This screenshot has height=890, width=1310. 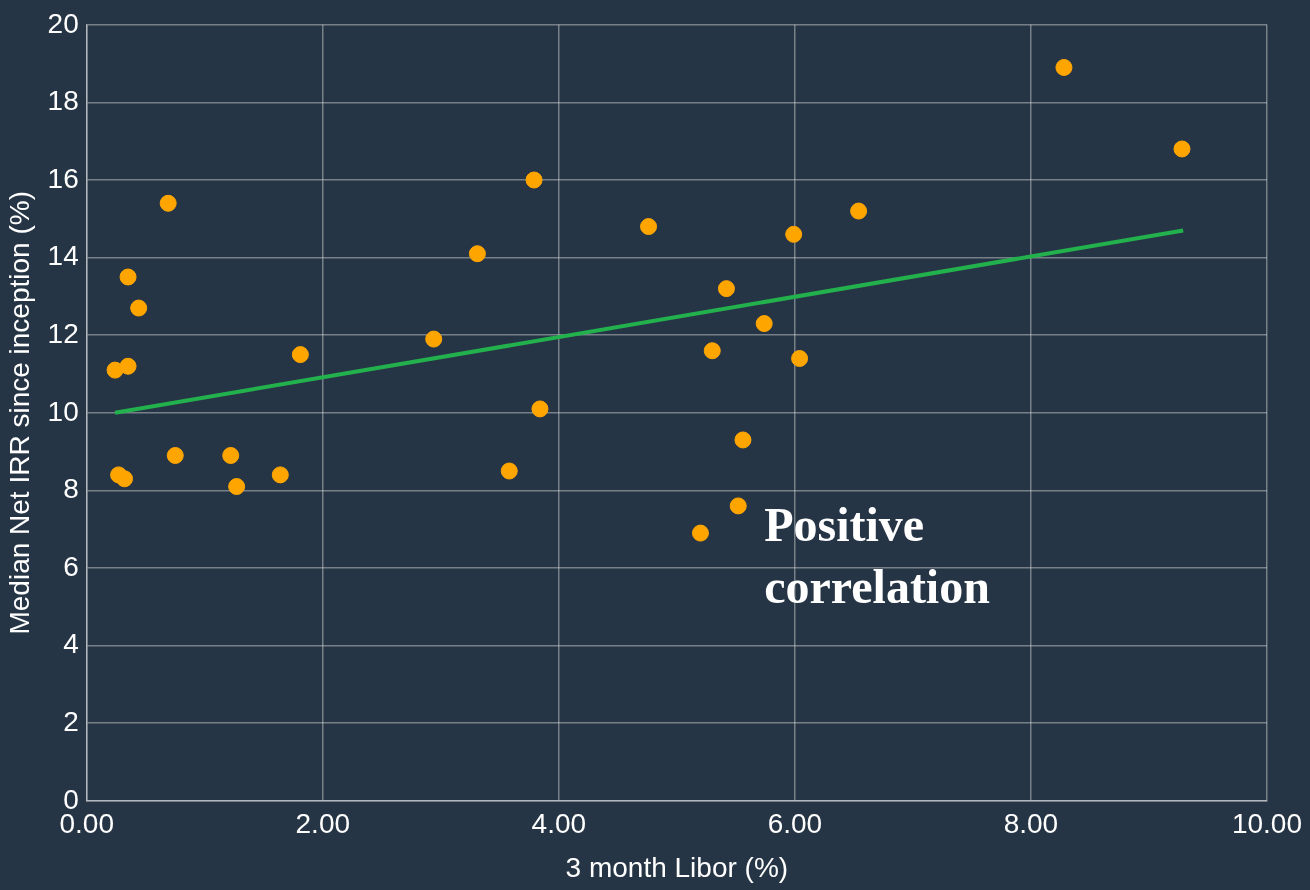 I want to click on x-tick-label: 4.00, so click(x=559, y=824).